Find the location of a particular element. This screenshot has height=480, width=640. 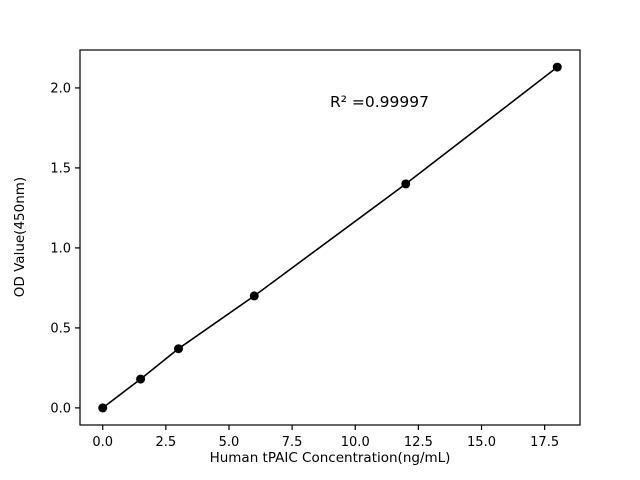

y-tick-label: 0.5 is located at coordinates (60, 328).